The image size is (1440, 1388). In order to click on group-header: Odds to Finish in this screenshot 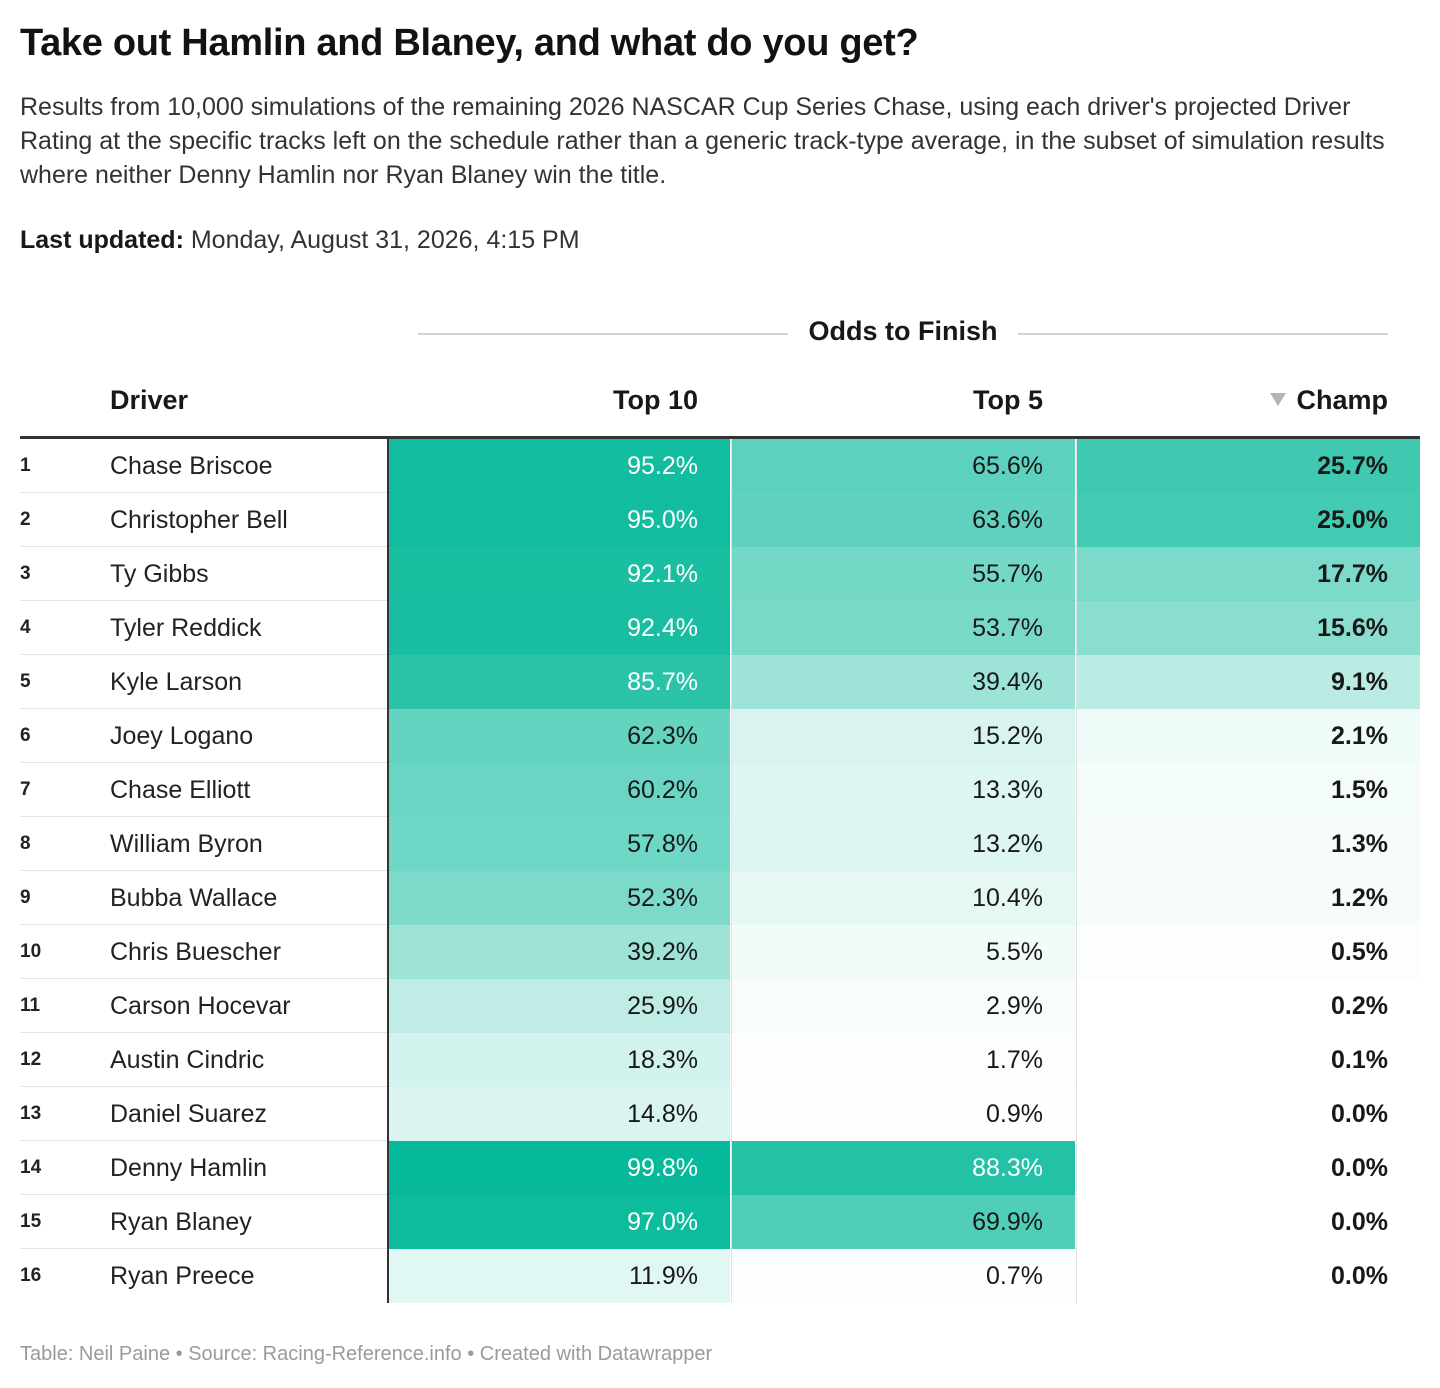, I will do `click(903, 331)`.